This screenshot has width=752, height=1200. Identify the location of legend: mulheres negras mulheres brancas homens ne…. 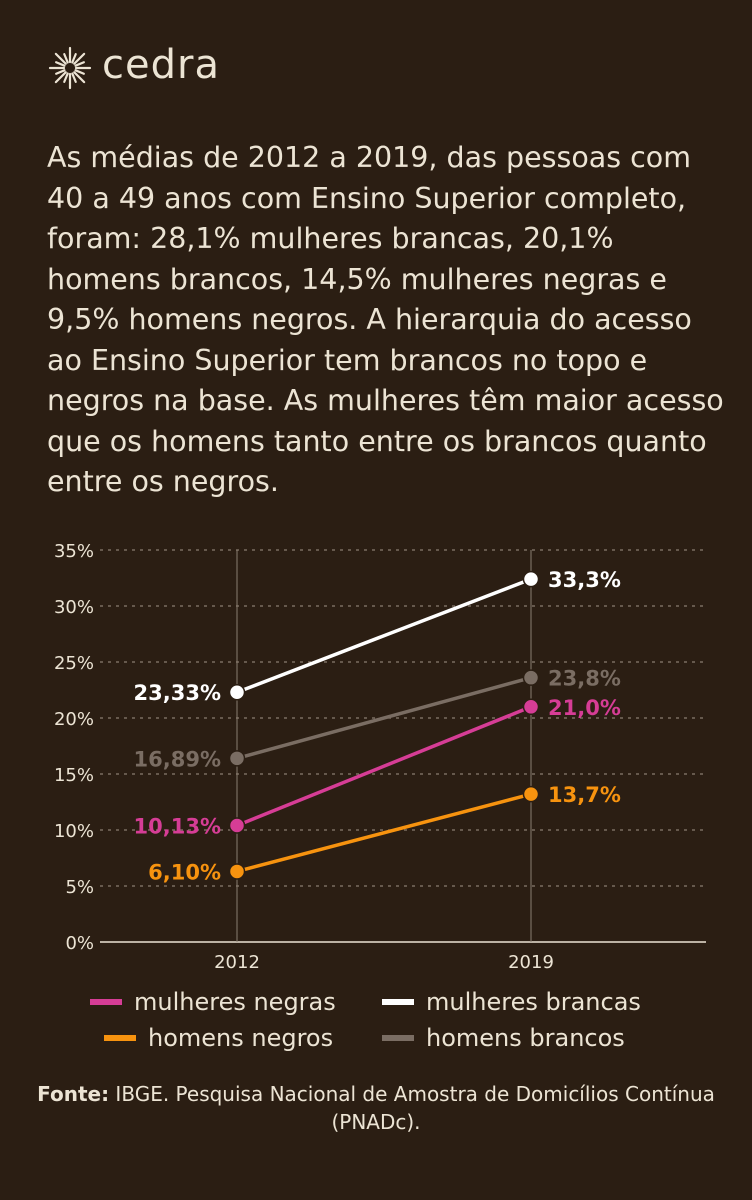
(376, 1020).